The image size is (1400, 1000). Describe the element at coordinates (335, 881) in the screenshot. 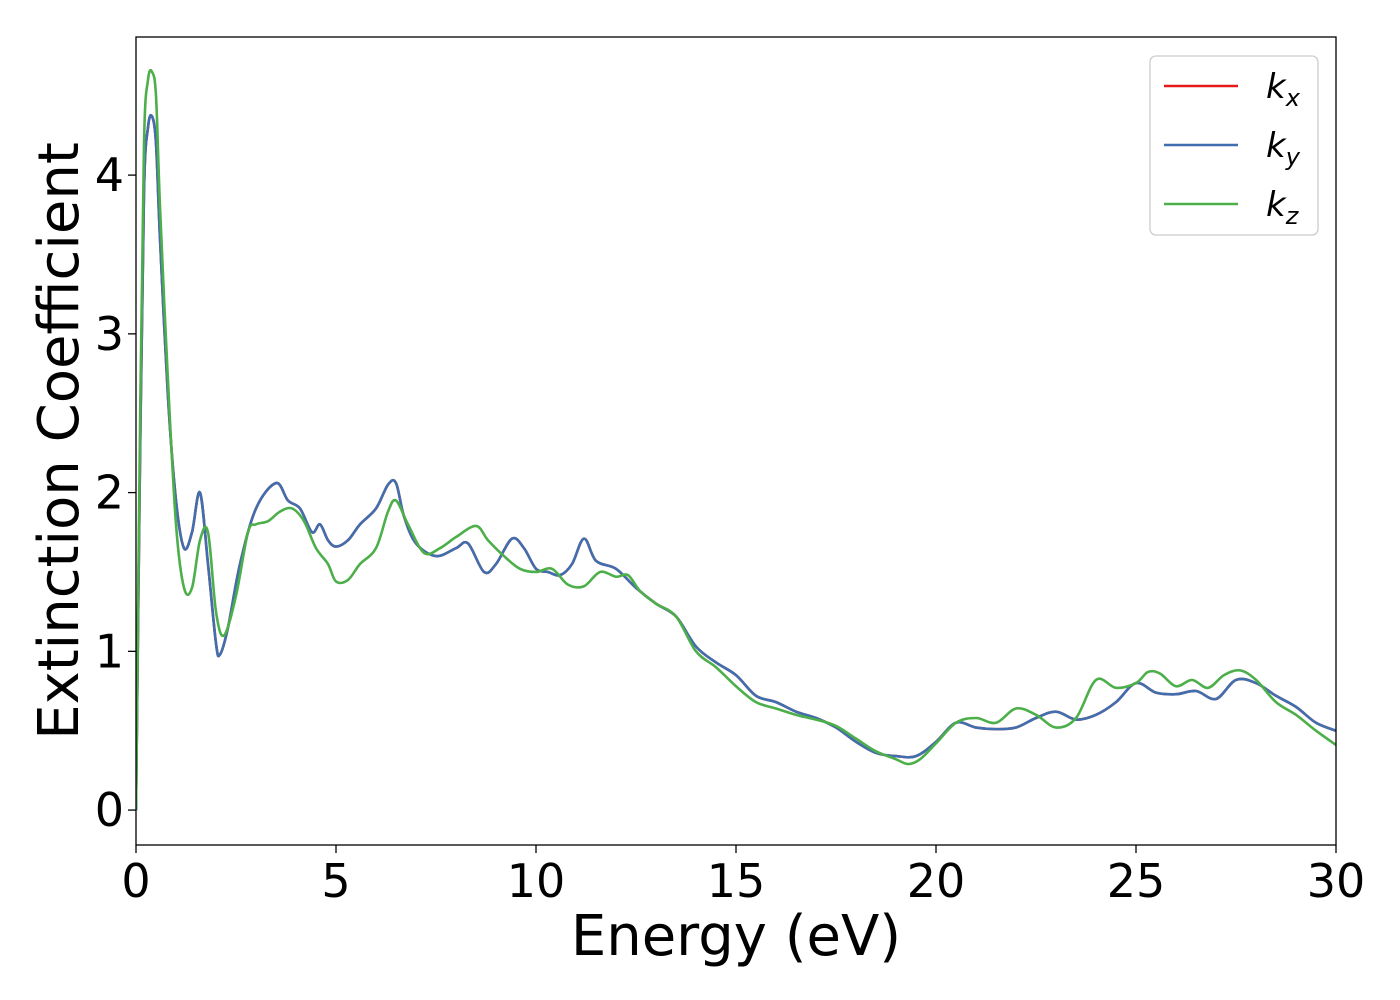

I see `x-tick-label: 5` at that location.